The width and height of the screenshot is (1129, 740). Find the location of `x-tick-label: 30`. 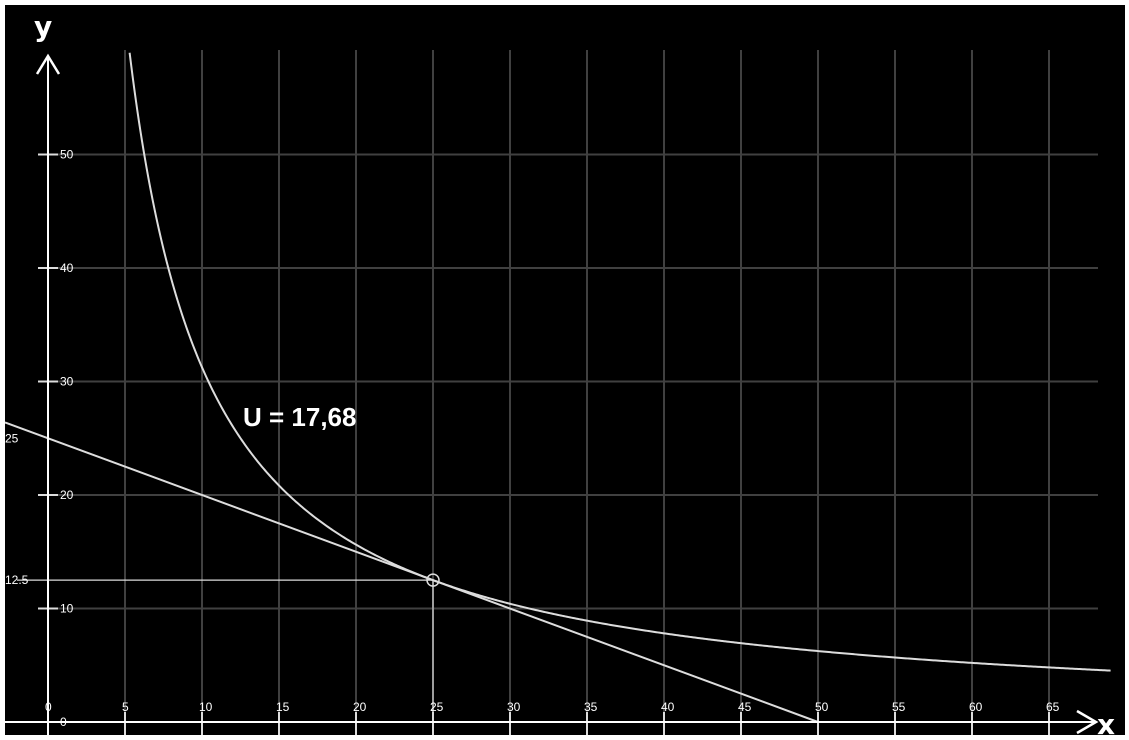

x-tick-label: 30 is located at coordinates (514, 707).